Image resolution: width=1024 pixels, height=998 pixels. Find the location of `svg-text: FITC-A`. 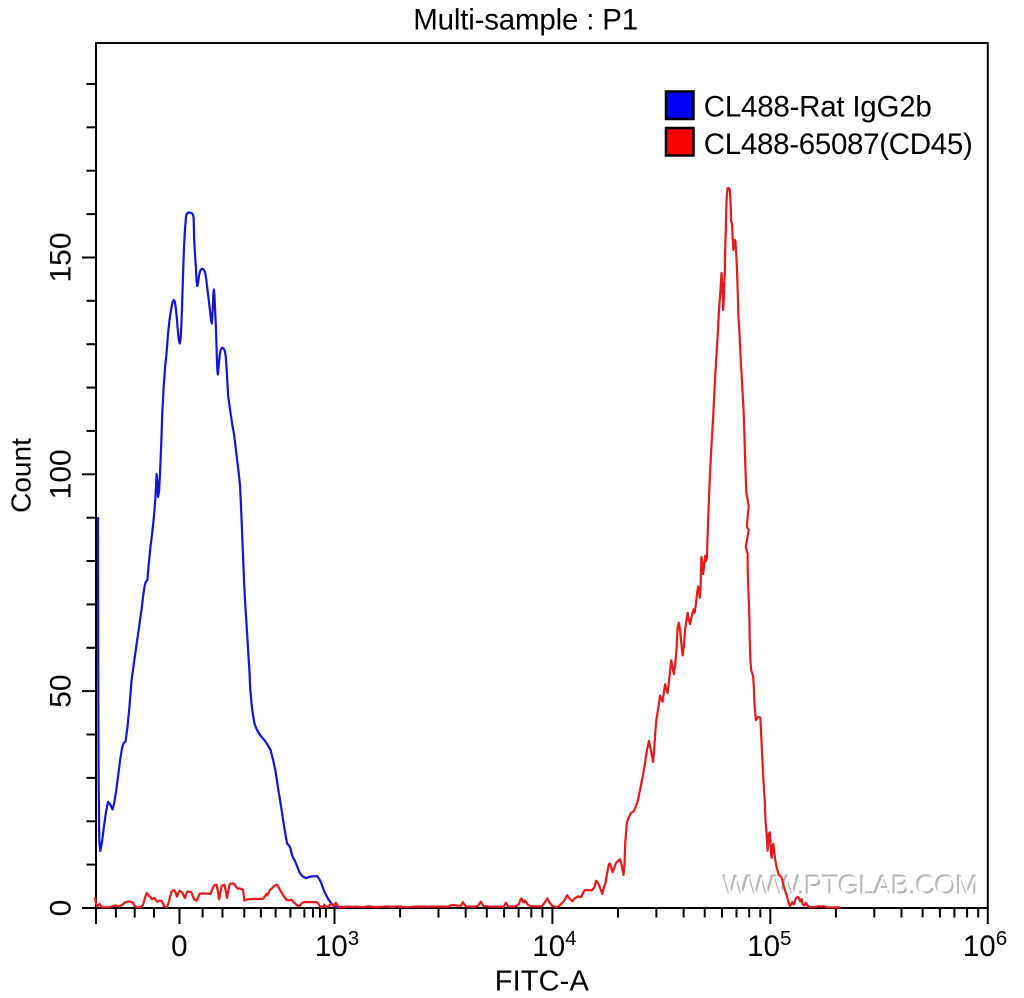

svg-text: FITC-A is located at coordinates (542, 982).